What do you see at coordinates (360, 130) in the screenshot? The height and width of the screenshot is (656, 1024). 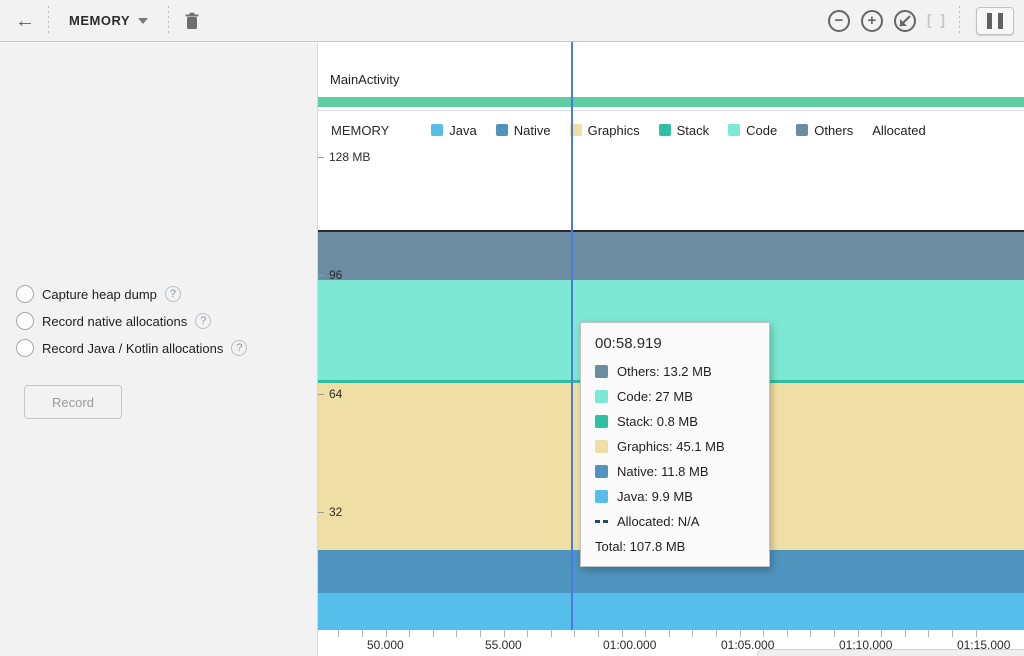 I see `legend-title: MEMORY` at bounding box center [360, 130].